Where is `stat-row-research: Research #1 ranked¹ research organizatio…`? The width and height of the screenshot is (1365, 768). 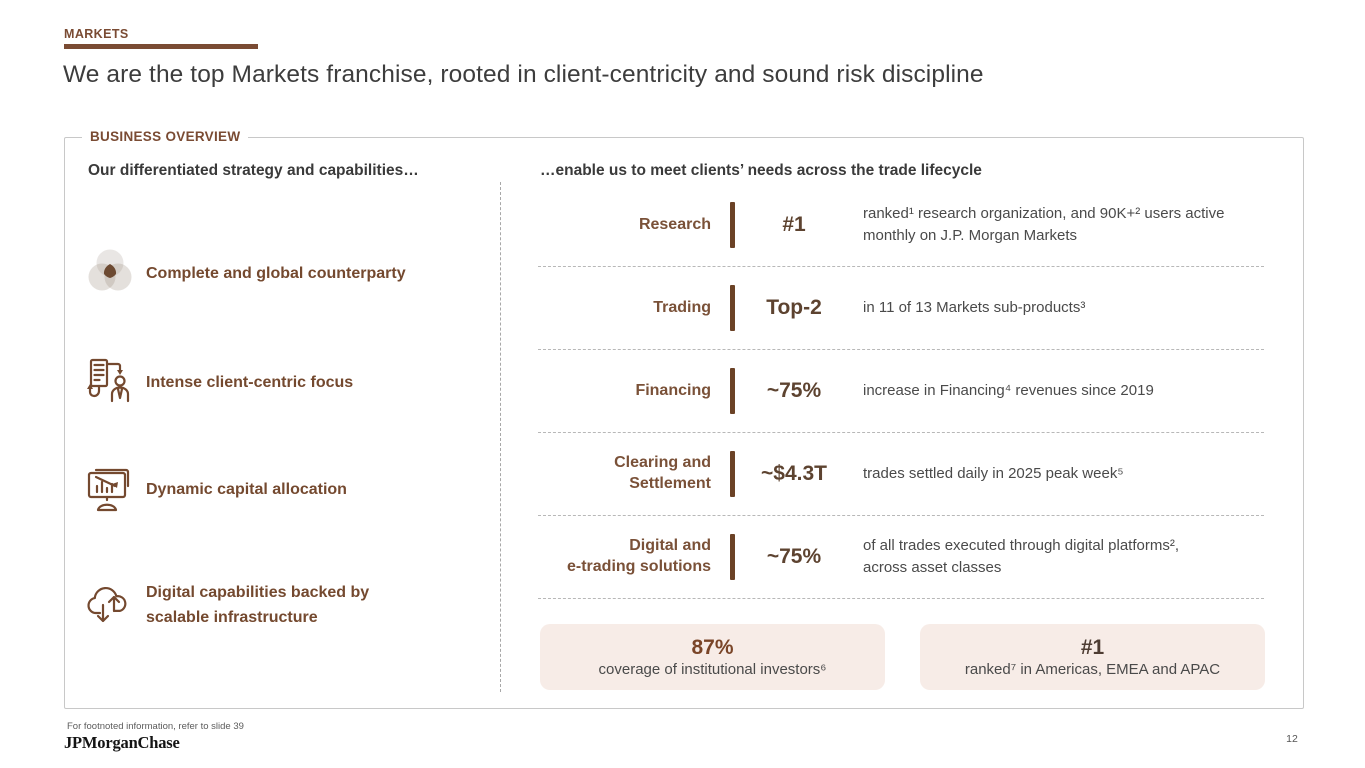 stat-row-research: Research #1 ranked¹ research organizatio… is located at coordinates (901, 225).